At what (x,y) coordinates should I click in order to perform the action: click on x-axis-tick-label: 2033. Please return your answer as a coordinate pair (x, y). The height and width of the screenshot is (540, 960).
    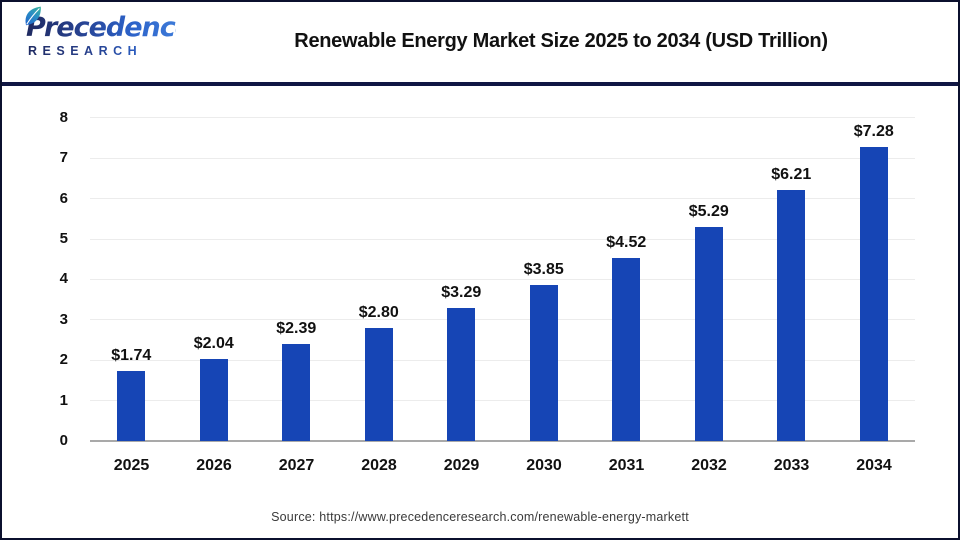
    Looking at the image, I should click on (791, 465).